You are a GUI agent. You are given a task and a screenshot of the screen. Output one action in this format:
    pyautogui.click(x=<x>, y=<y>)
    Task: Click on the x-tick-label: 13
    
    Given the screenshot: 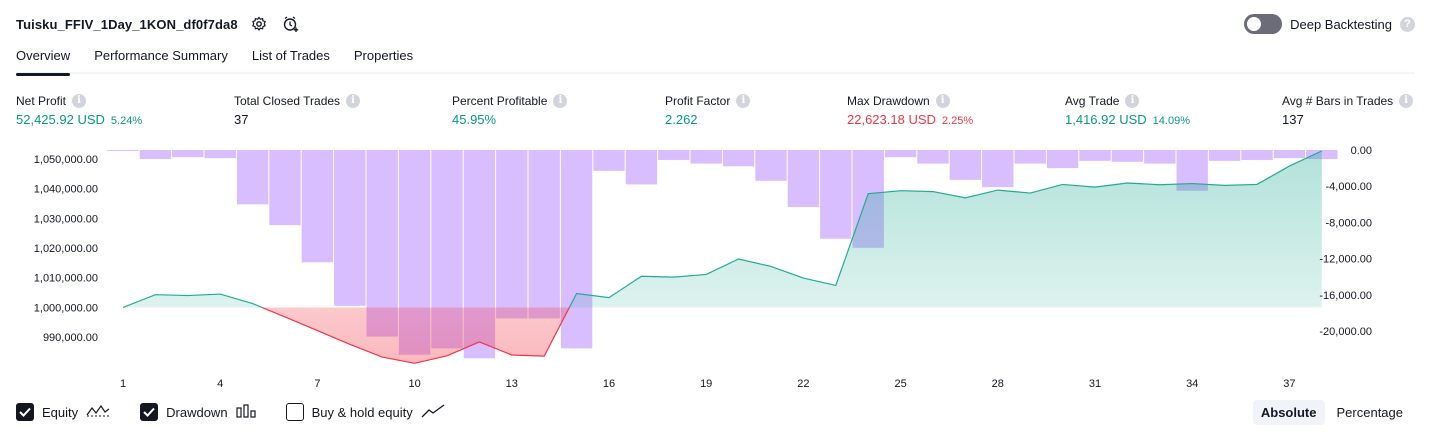 What is the action you would take?
    pyautogui.click(x=512, y=384)
    